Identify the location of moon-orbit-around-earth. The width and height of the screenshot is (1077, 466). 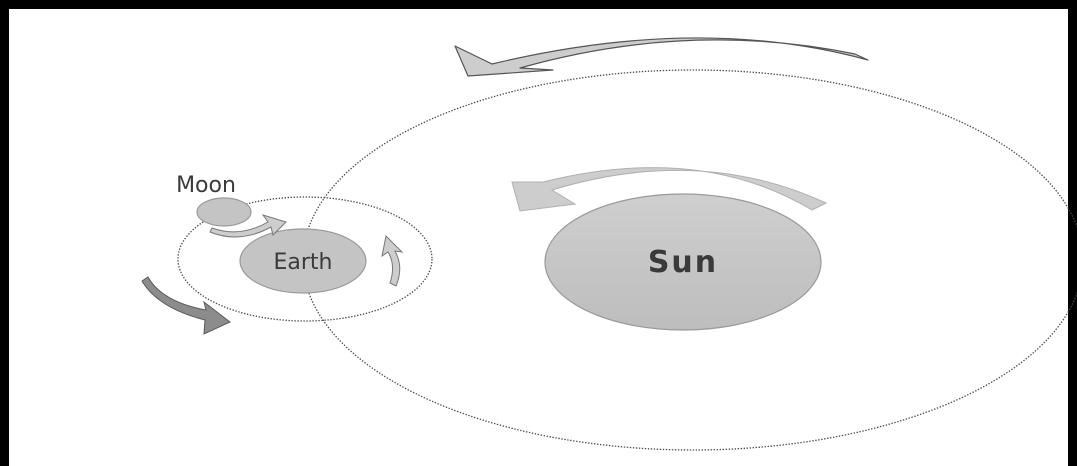
(305, 259).